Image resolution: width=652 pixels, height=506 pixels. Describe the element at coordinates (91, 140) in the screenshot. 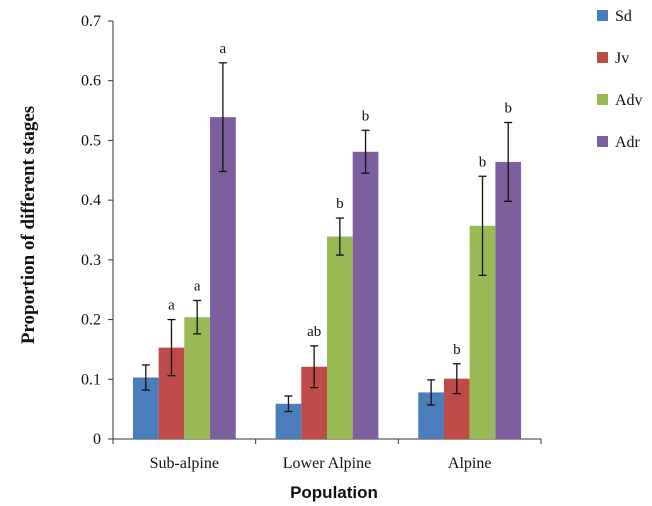

I see `y-tick-label: 0.5` at that location.